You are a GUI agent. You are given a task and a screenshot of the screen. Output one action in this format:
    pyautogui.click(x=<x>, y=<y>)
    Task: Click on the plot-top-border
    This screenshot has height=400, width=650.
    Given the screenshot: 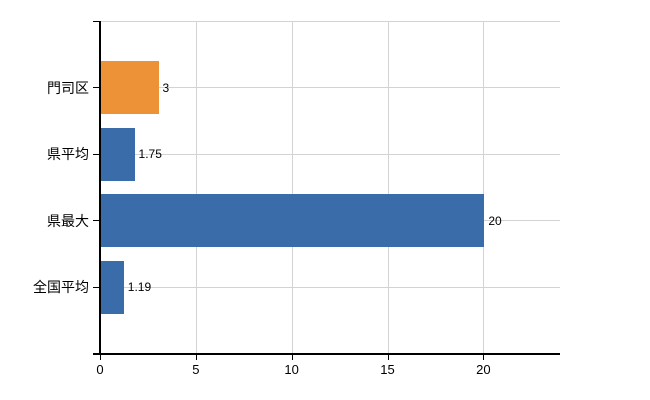 What is the action you would take?
    pyautogui.click(x=330, y=21)
    